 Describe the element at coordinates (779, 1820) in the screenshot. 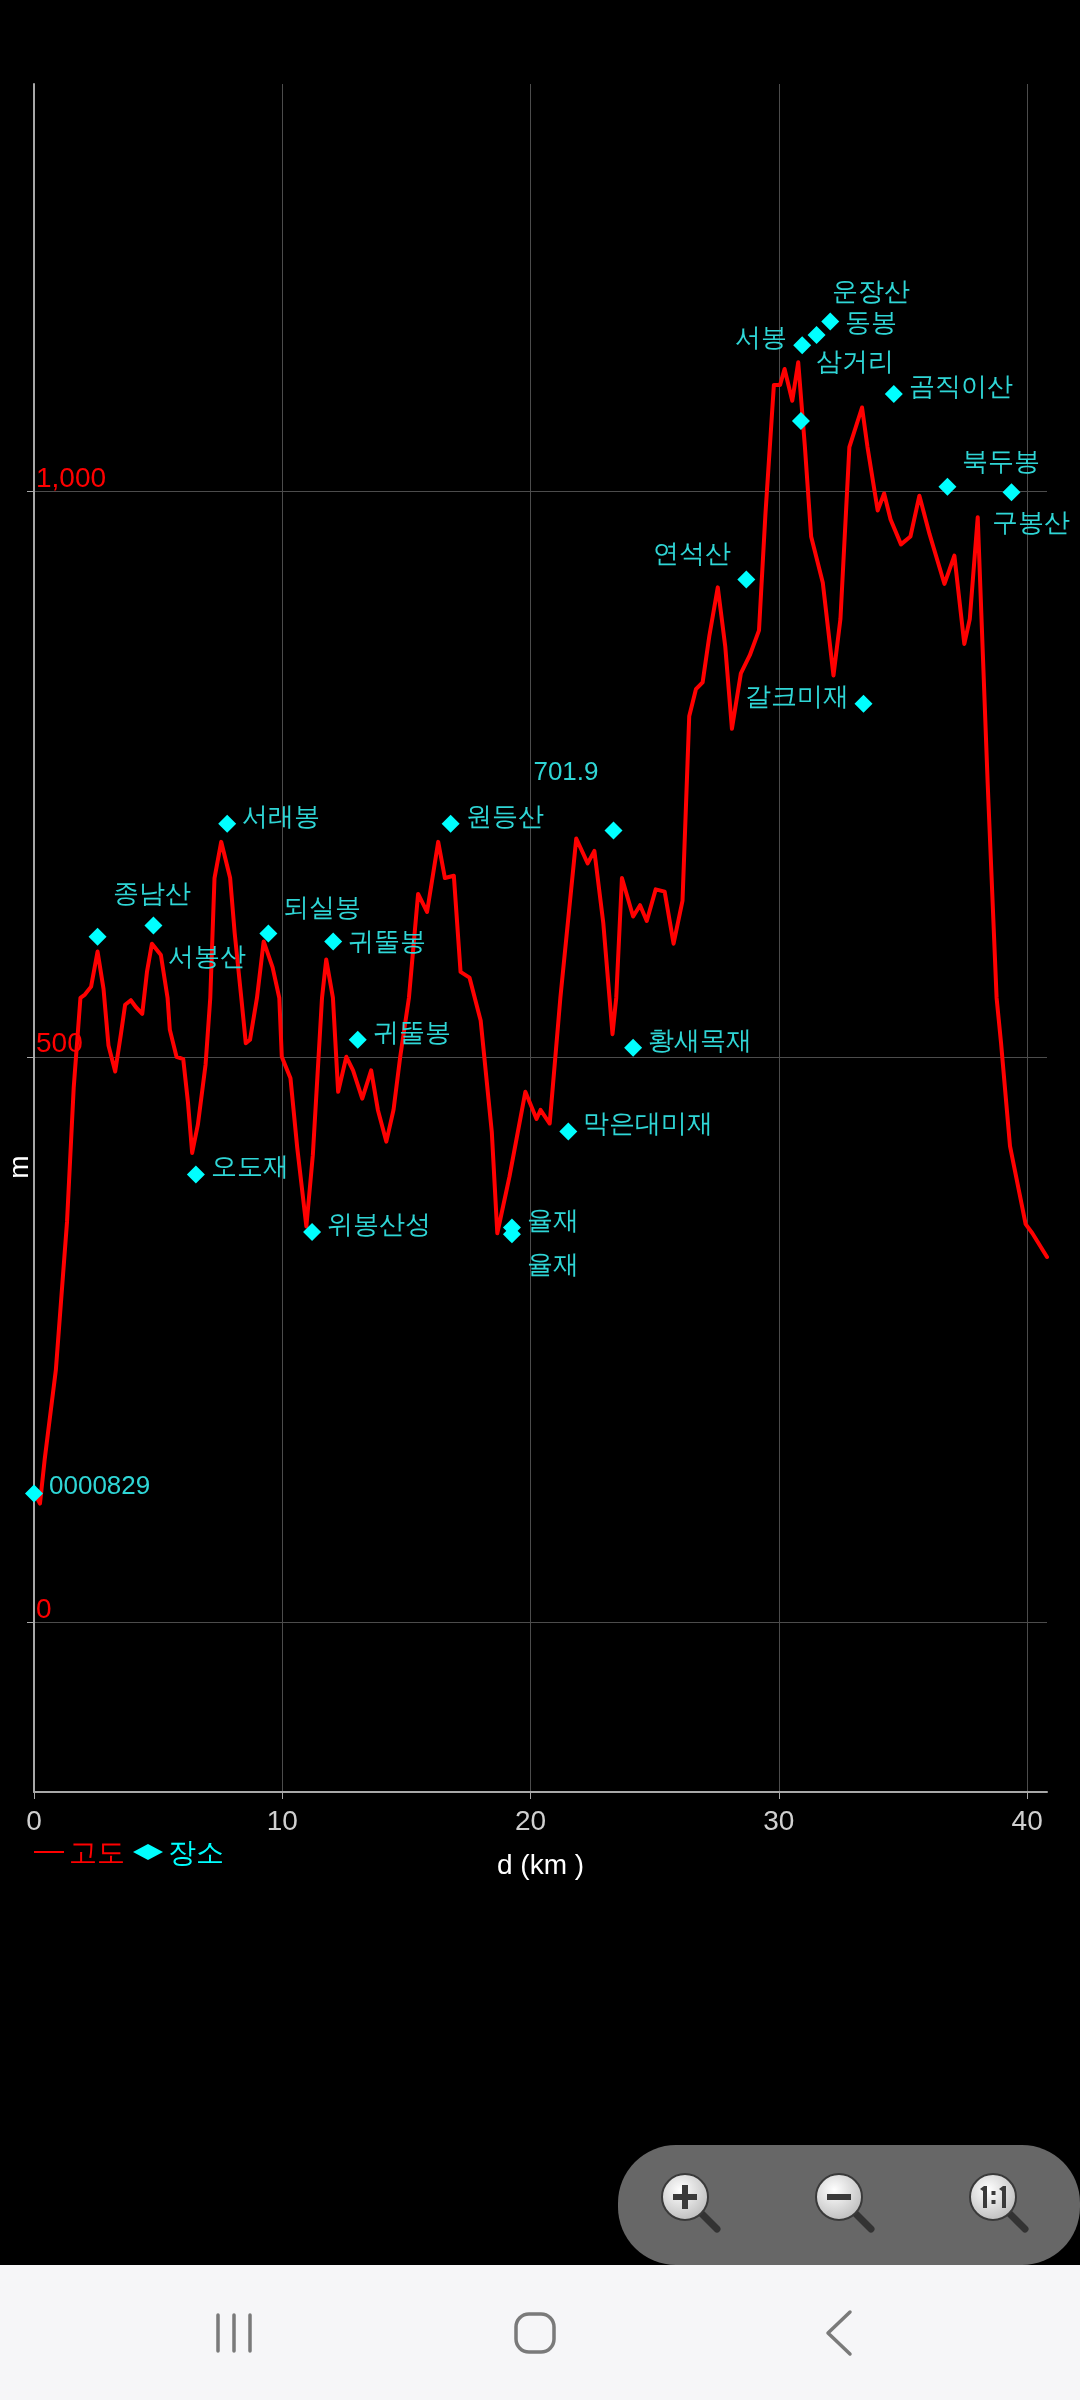

I see `x-tick-label: 30` at that location.